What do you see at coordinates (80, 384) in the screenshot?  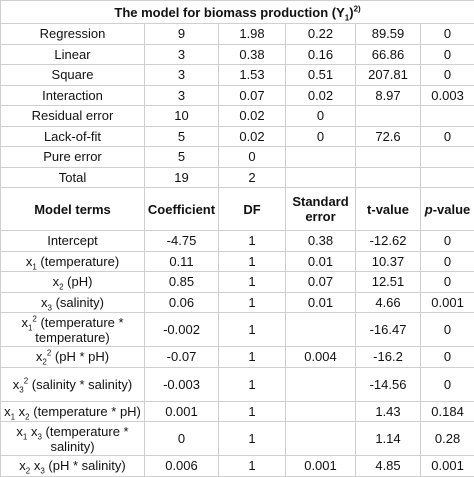 I see `text-segment: (salinity * salinity)` at bounding box center [80, 384].